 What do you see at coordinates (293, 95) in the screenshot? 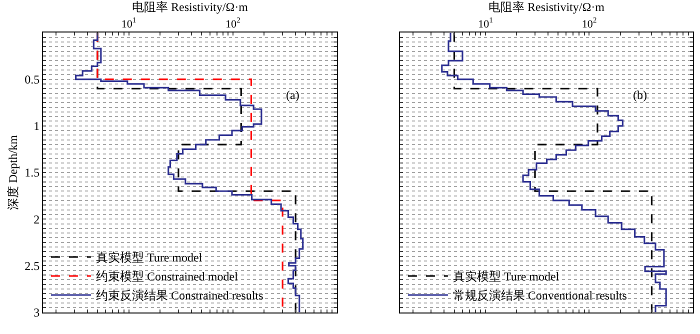
I see `annotation: (a)` at bounding box center [293, 95].